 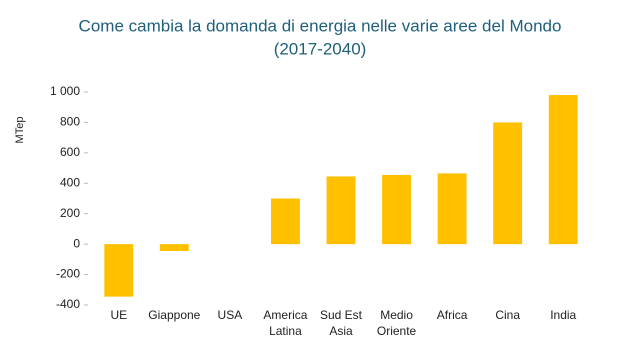 What do you see at coordinates (452, 315) in the screenshot?
I see `x-tick-label: Africa` at bounding box center [452, 315].